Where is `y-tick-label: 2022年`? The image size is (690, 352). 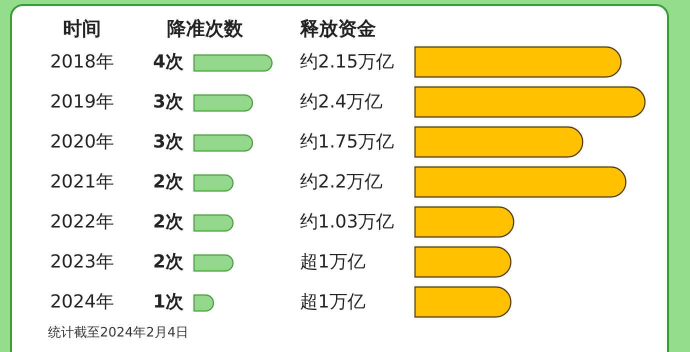 y-tick-label: 2022年 is located at coordinates (82, 222).